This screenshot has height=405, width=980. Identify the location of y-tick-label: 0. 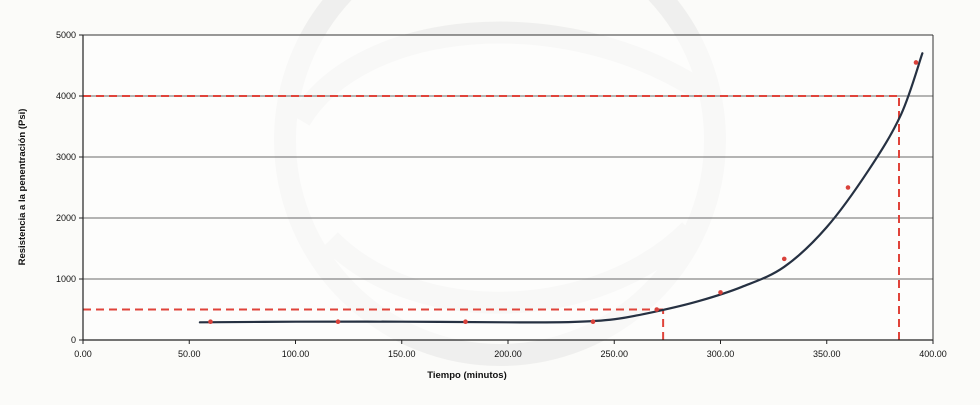
(73, 340).